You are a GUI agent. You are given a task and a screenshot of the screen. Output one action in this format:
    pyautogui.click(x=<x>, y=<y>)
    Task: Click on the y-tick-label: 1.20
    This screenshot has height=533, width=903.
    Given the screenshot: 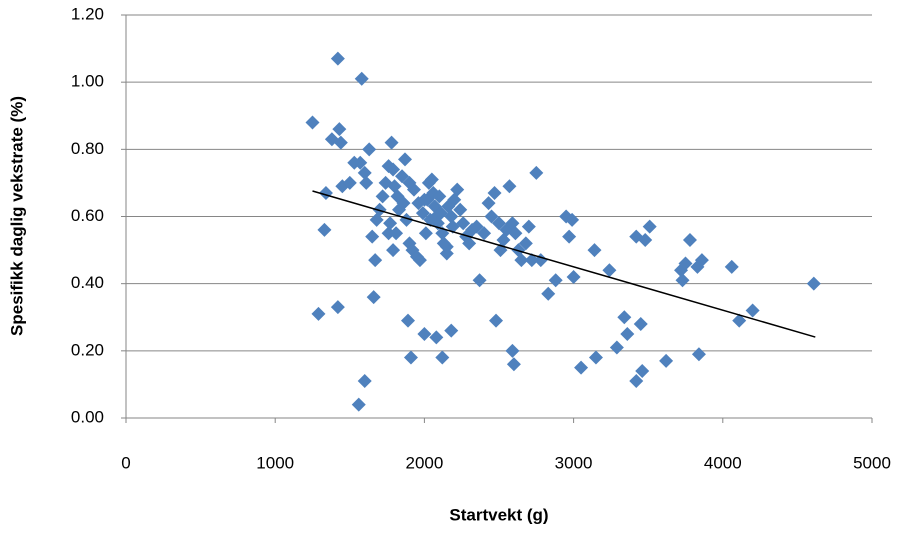 What is the action you would take?
    pyautogui.click(x=87, y=13)
    